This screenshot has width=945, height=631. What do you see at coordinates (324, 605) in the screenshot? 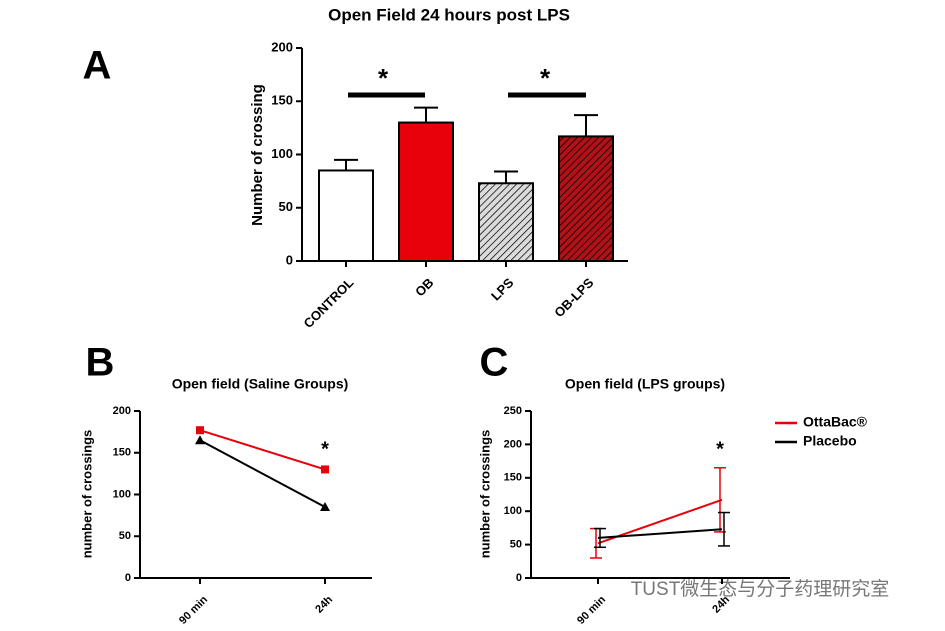
I see `x-tick-label: 24h` at bounding box center [324, 605].